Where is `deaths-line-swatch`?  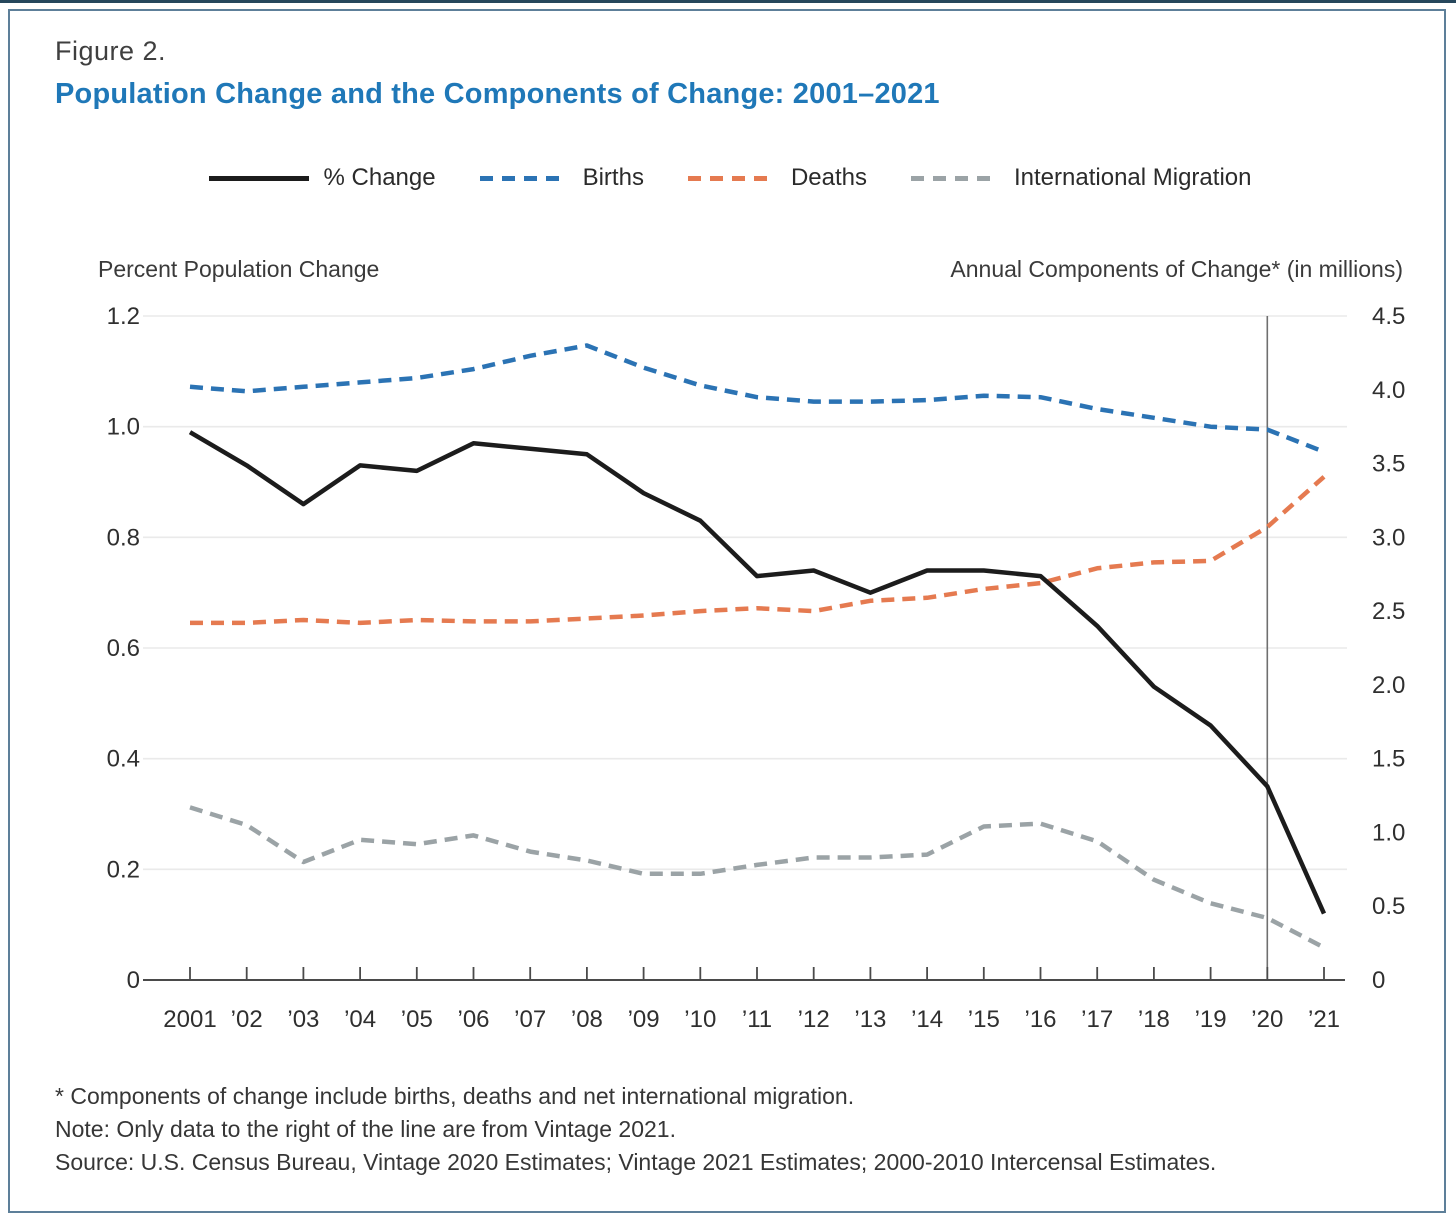 deaths-line-swatch is located at coordinates (731, 178).